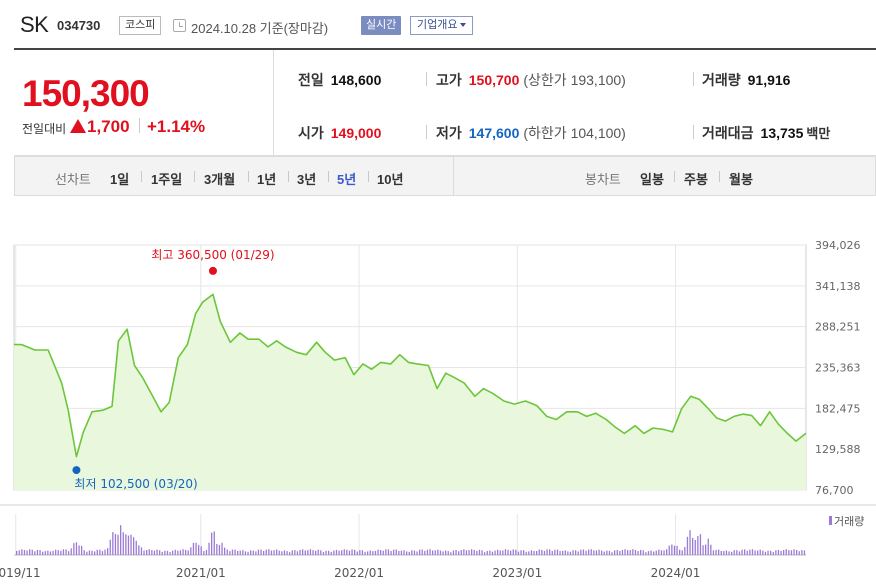 The height and width of the screenshot is (584, 876). I want to click on low-value: 147,600, so click(494, 133).